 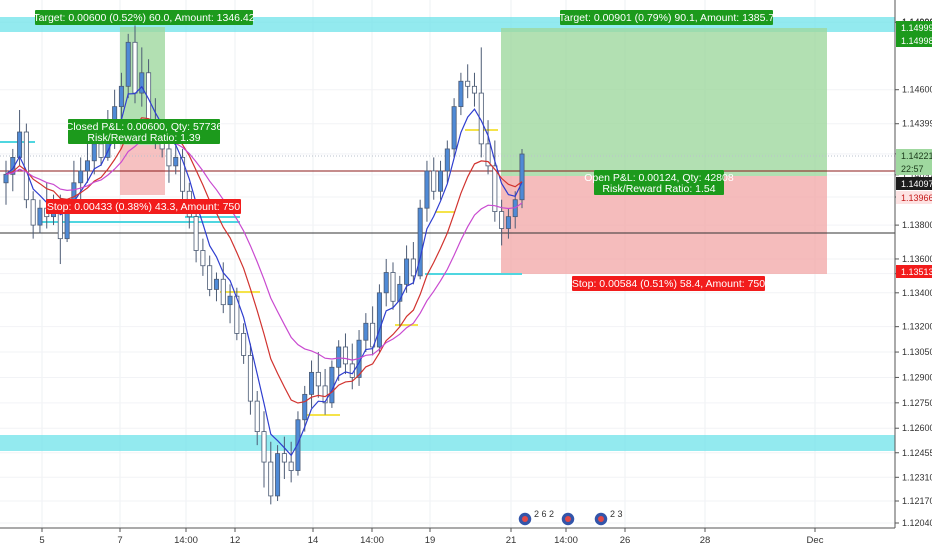 What do you see at coordinates (914, 40) in the screenshot?
I see `target-price-tag-2-bg` at bounding box center [914, 40].